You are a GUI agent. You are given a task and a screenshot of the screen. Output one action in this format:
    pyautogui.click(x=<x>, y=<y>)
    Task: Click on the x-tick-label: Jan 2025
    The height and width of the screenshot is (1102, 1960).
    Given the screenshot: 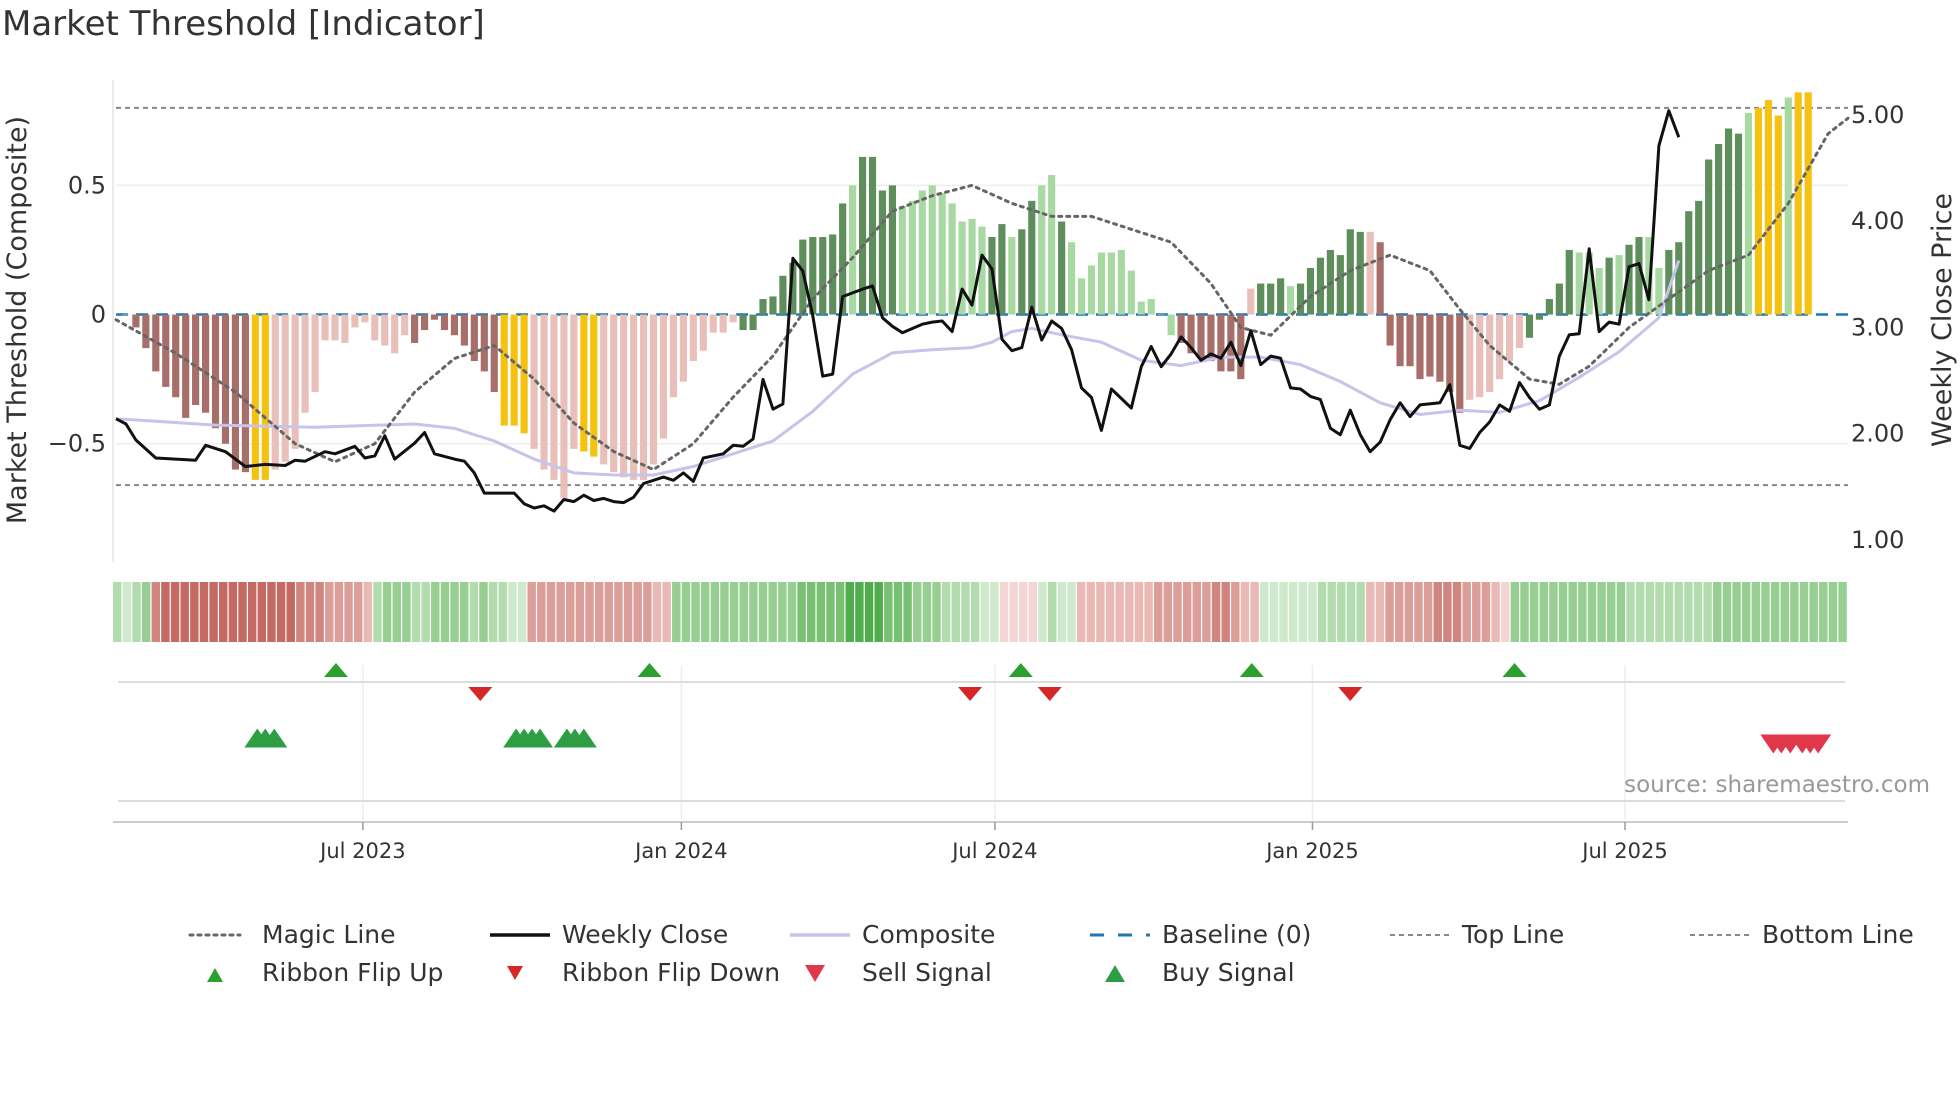 What is the action you would take?
    pyautogui.click(x=1311, y=851)
    